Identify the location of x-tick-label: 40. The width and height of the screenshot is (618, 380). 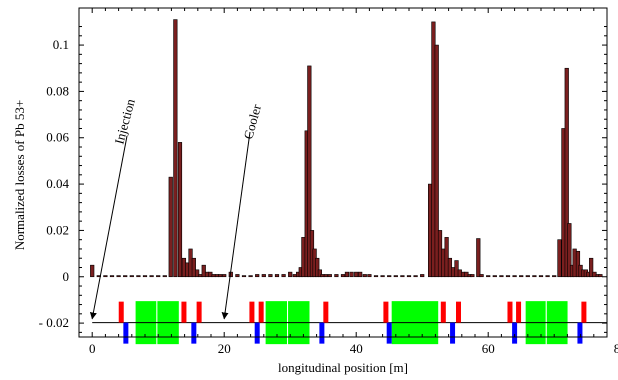
(356, 348).